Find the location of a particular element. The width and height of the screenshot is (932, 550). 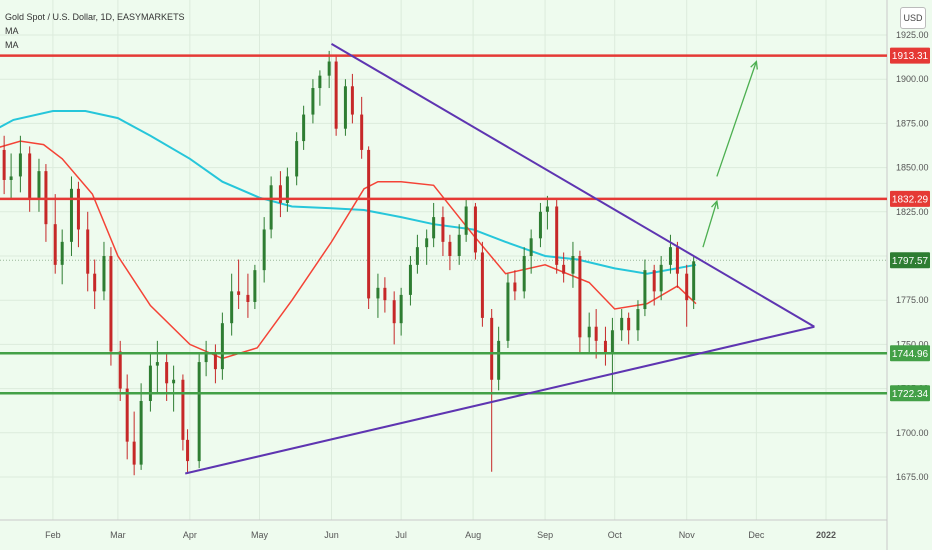

y-tick-label: 1700.00 is located at coordinates (912, 433).